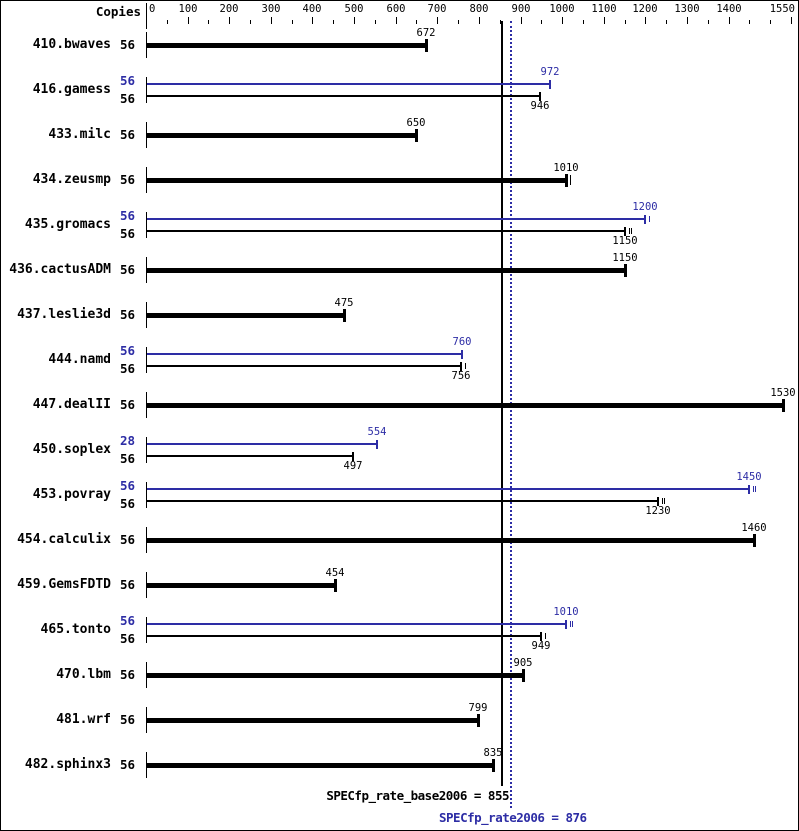 The image size is (799, 831). Describe the element at coordinates (540, 106) in the screenshot. I see `bar-value-label: 946` at that location.